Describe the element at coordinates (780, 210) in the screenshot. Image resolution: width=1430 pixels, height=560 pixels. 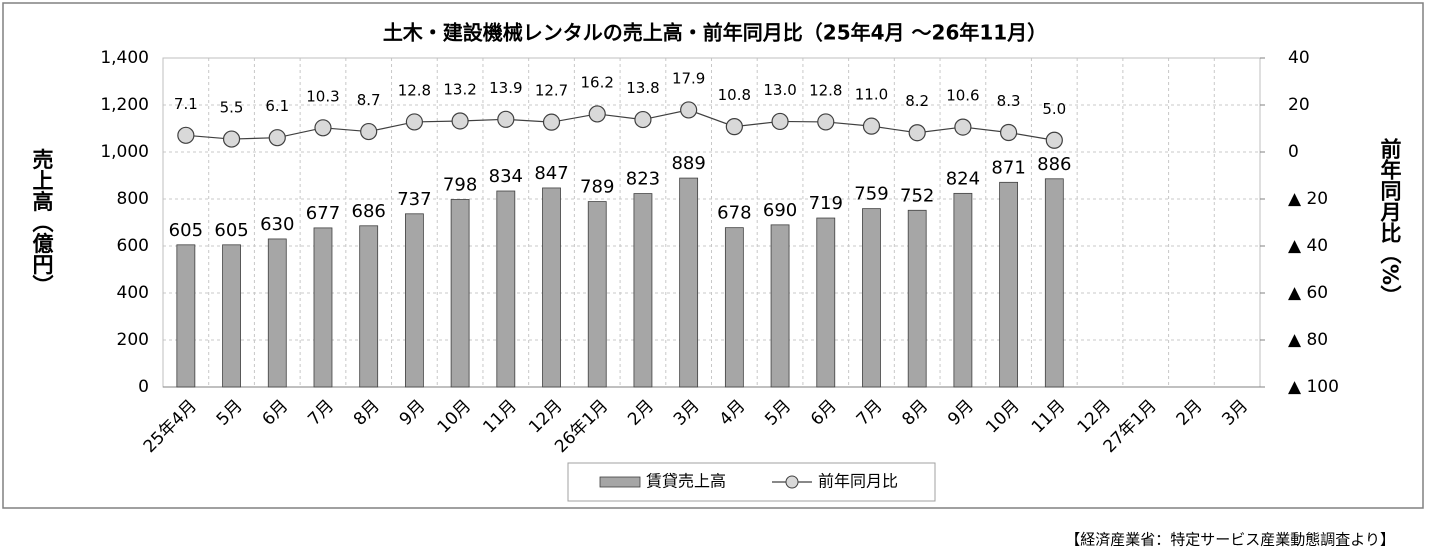
I see `bar-value-label: 690` at that location.